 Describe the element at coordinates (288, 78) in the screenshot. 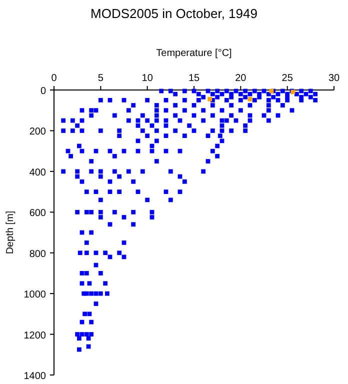

I see `x-tick-label: 25` at that location.